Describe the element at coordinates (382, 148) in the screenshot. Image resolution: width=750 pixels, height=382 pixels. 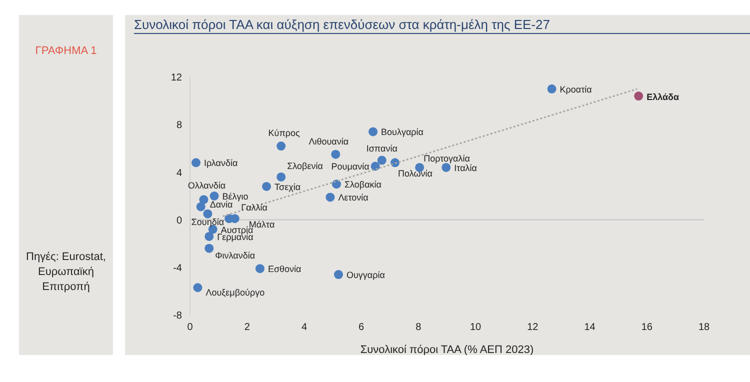
I see `data-label: Ισπανία` at that location.